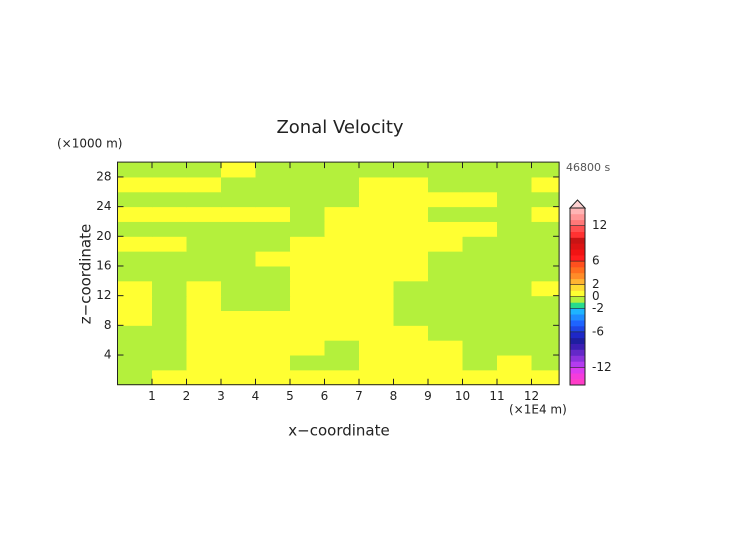 This screenshot has width=752, height=536. Describe the element at coordinates (531, 396) in the screenshot. I see `x-tick-label: 12` at that location.